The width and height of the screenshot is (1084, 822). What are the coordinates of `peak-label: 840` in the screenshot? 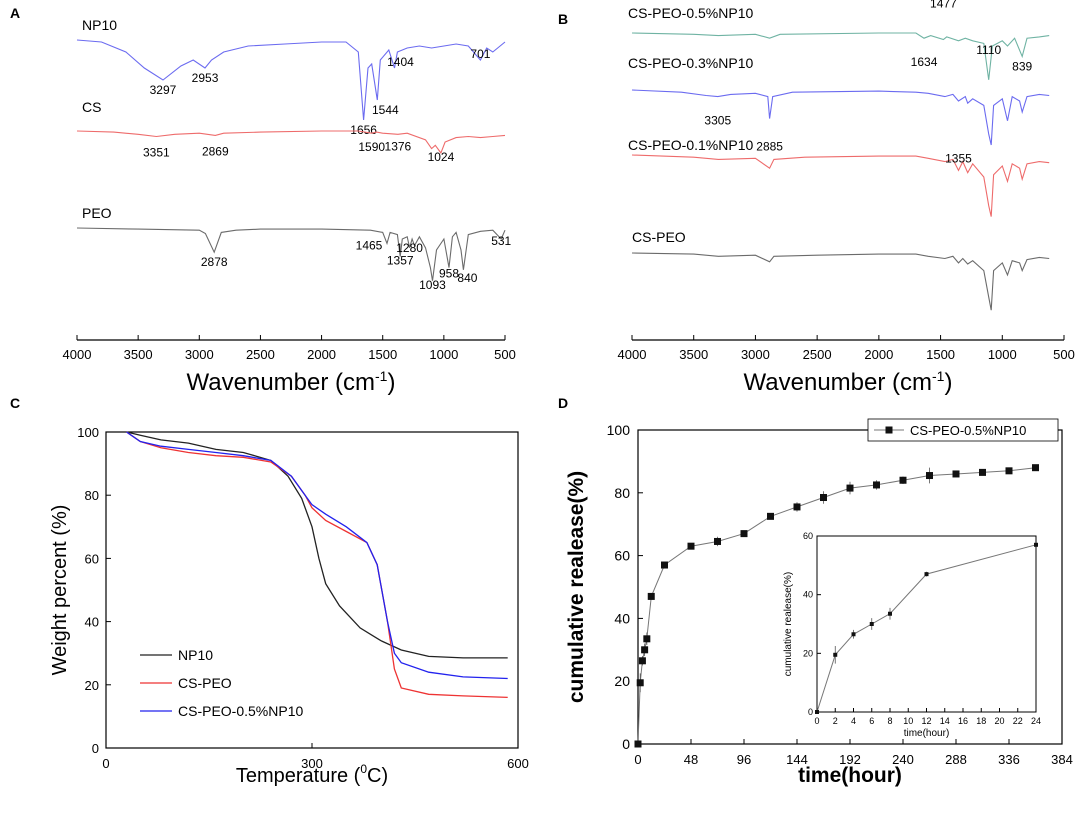 It's located at (467, 278).